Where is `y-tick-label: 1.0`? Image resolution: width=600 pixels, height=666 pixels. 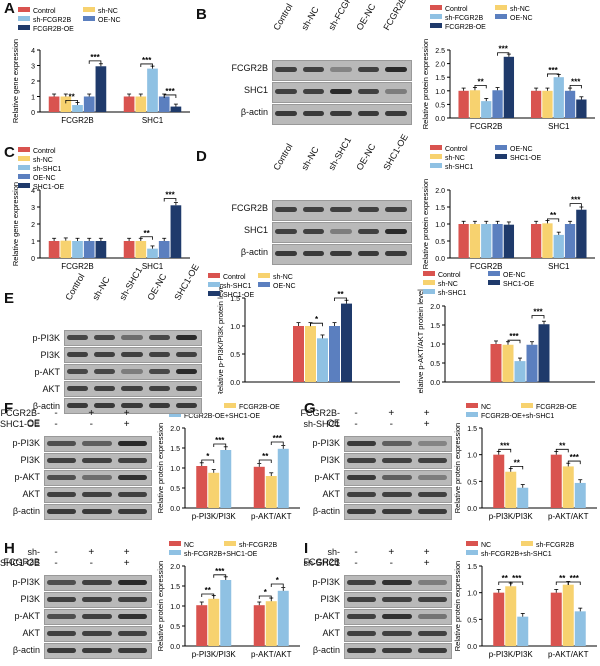
y-tick-label: 1.0 is located at coordinates (175, 469).